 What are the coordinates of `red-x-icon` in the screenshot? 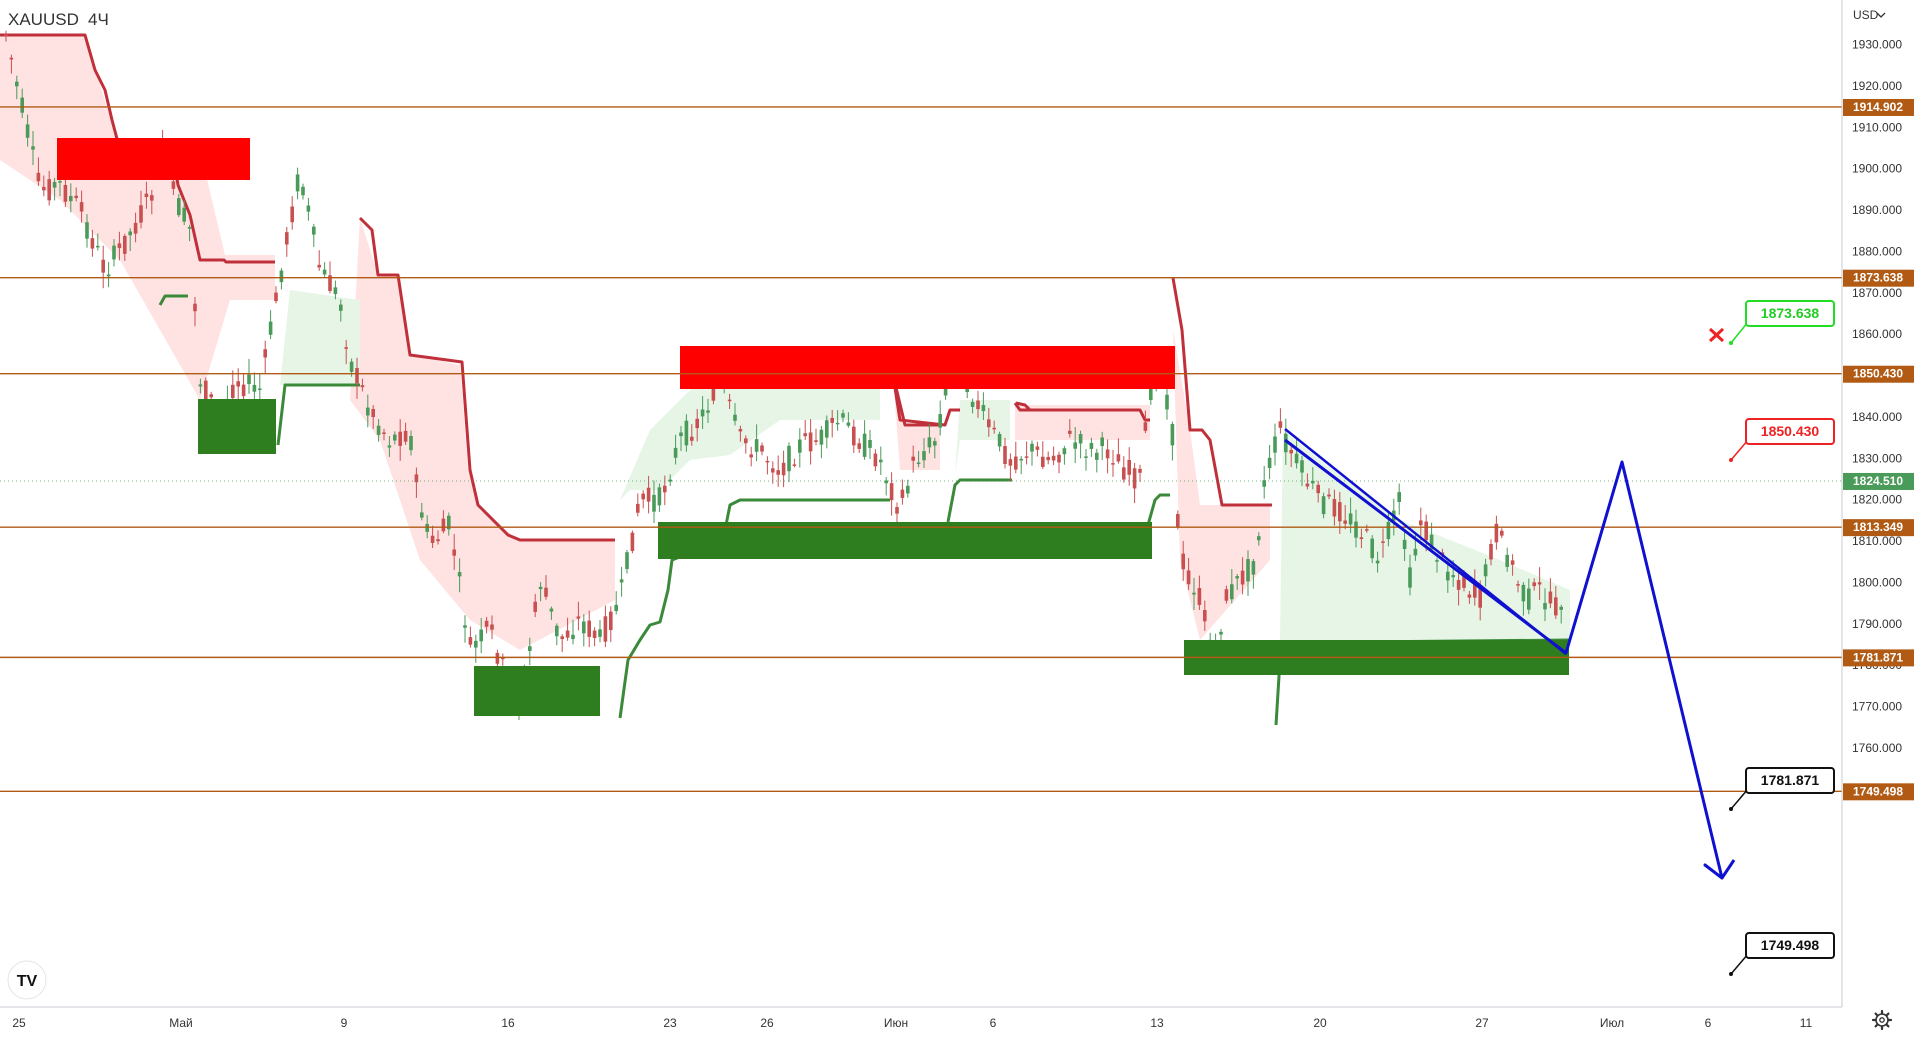 It's located at (1716, 335).